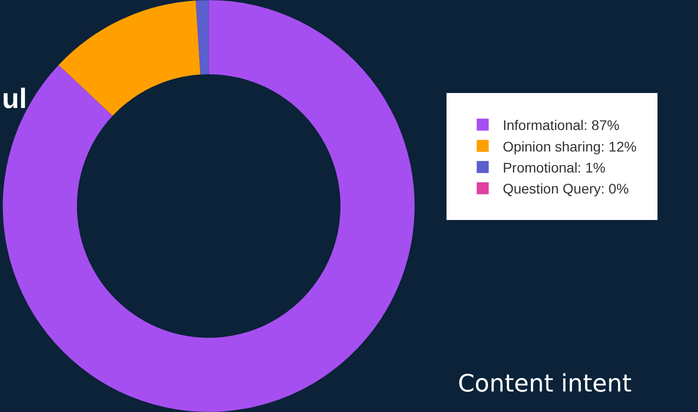 This screenshot has height=412, width=698. I want to click on legend-label: Opinion sharing: 12%, so click(569, 146).